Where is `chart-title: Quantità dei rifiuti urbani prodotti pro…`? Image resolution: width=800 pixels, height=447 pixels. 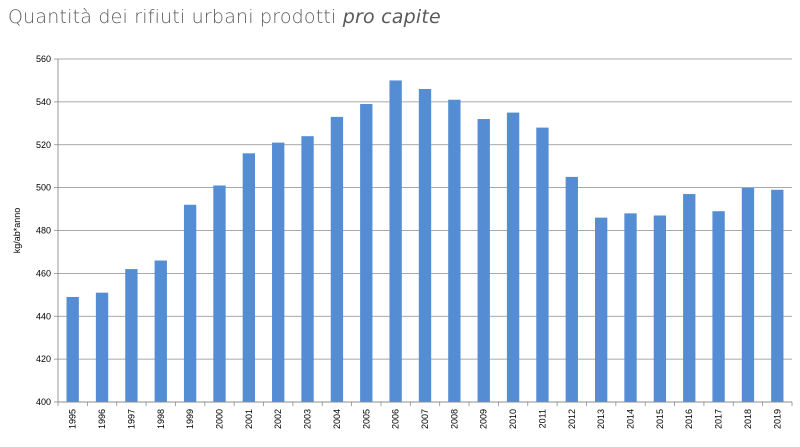
chart-title: Quantità dei rifiuti urbani prodotti pro… is located at coordinates (224, 17).